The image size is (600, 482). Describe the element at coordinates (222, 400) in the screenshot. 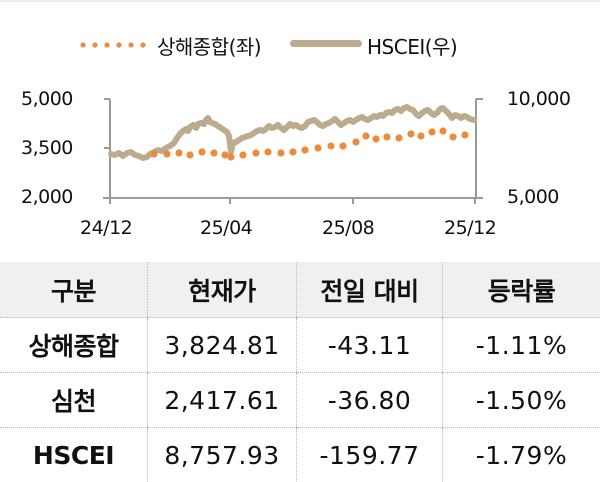

I see `row-price: 2,417.61` at that location.